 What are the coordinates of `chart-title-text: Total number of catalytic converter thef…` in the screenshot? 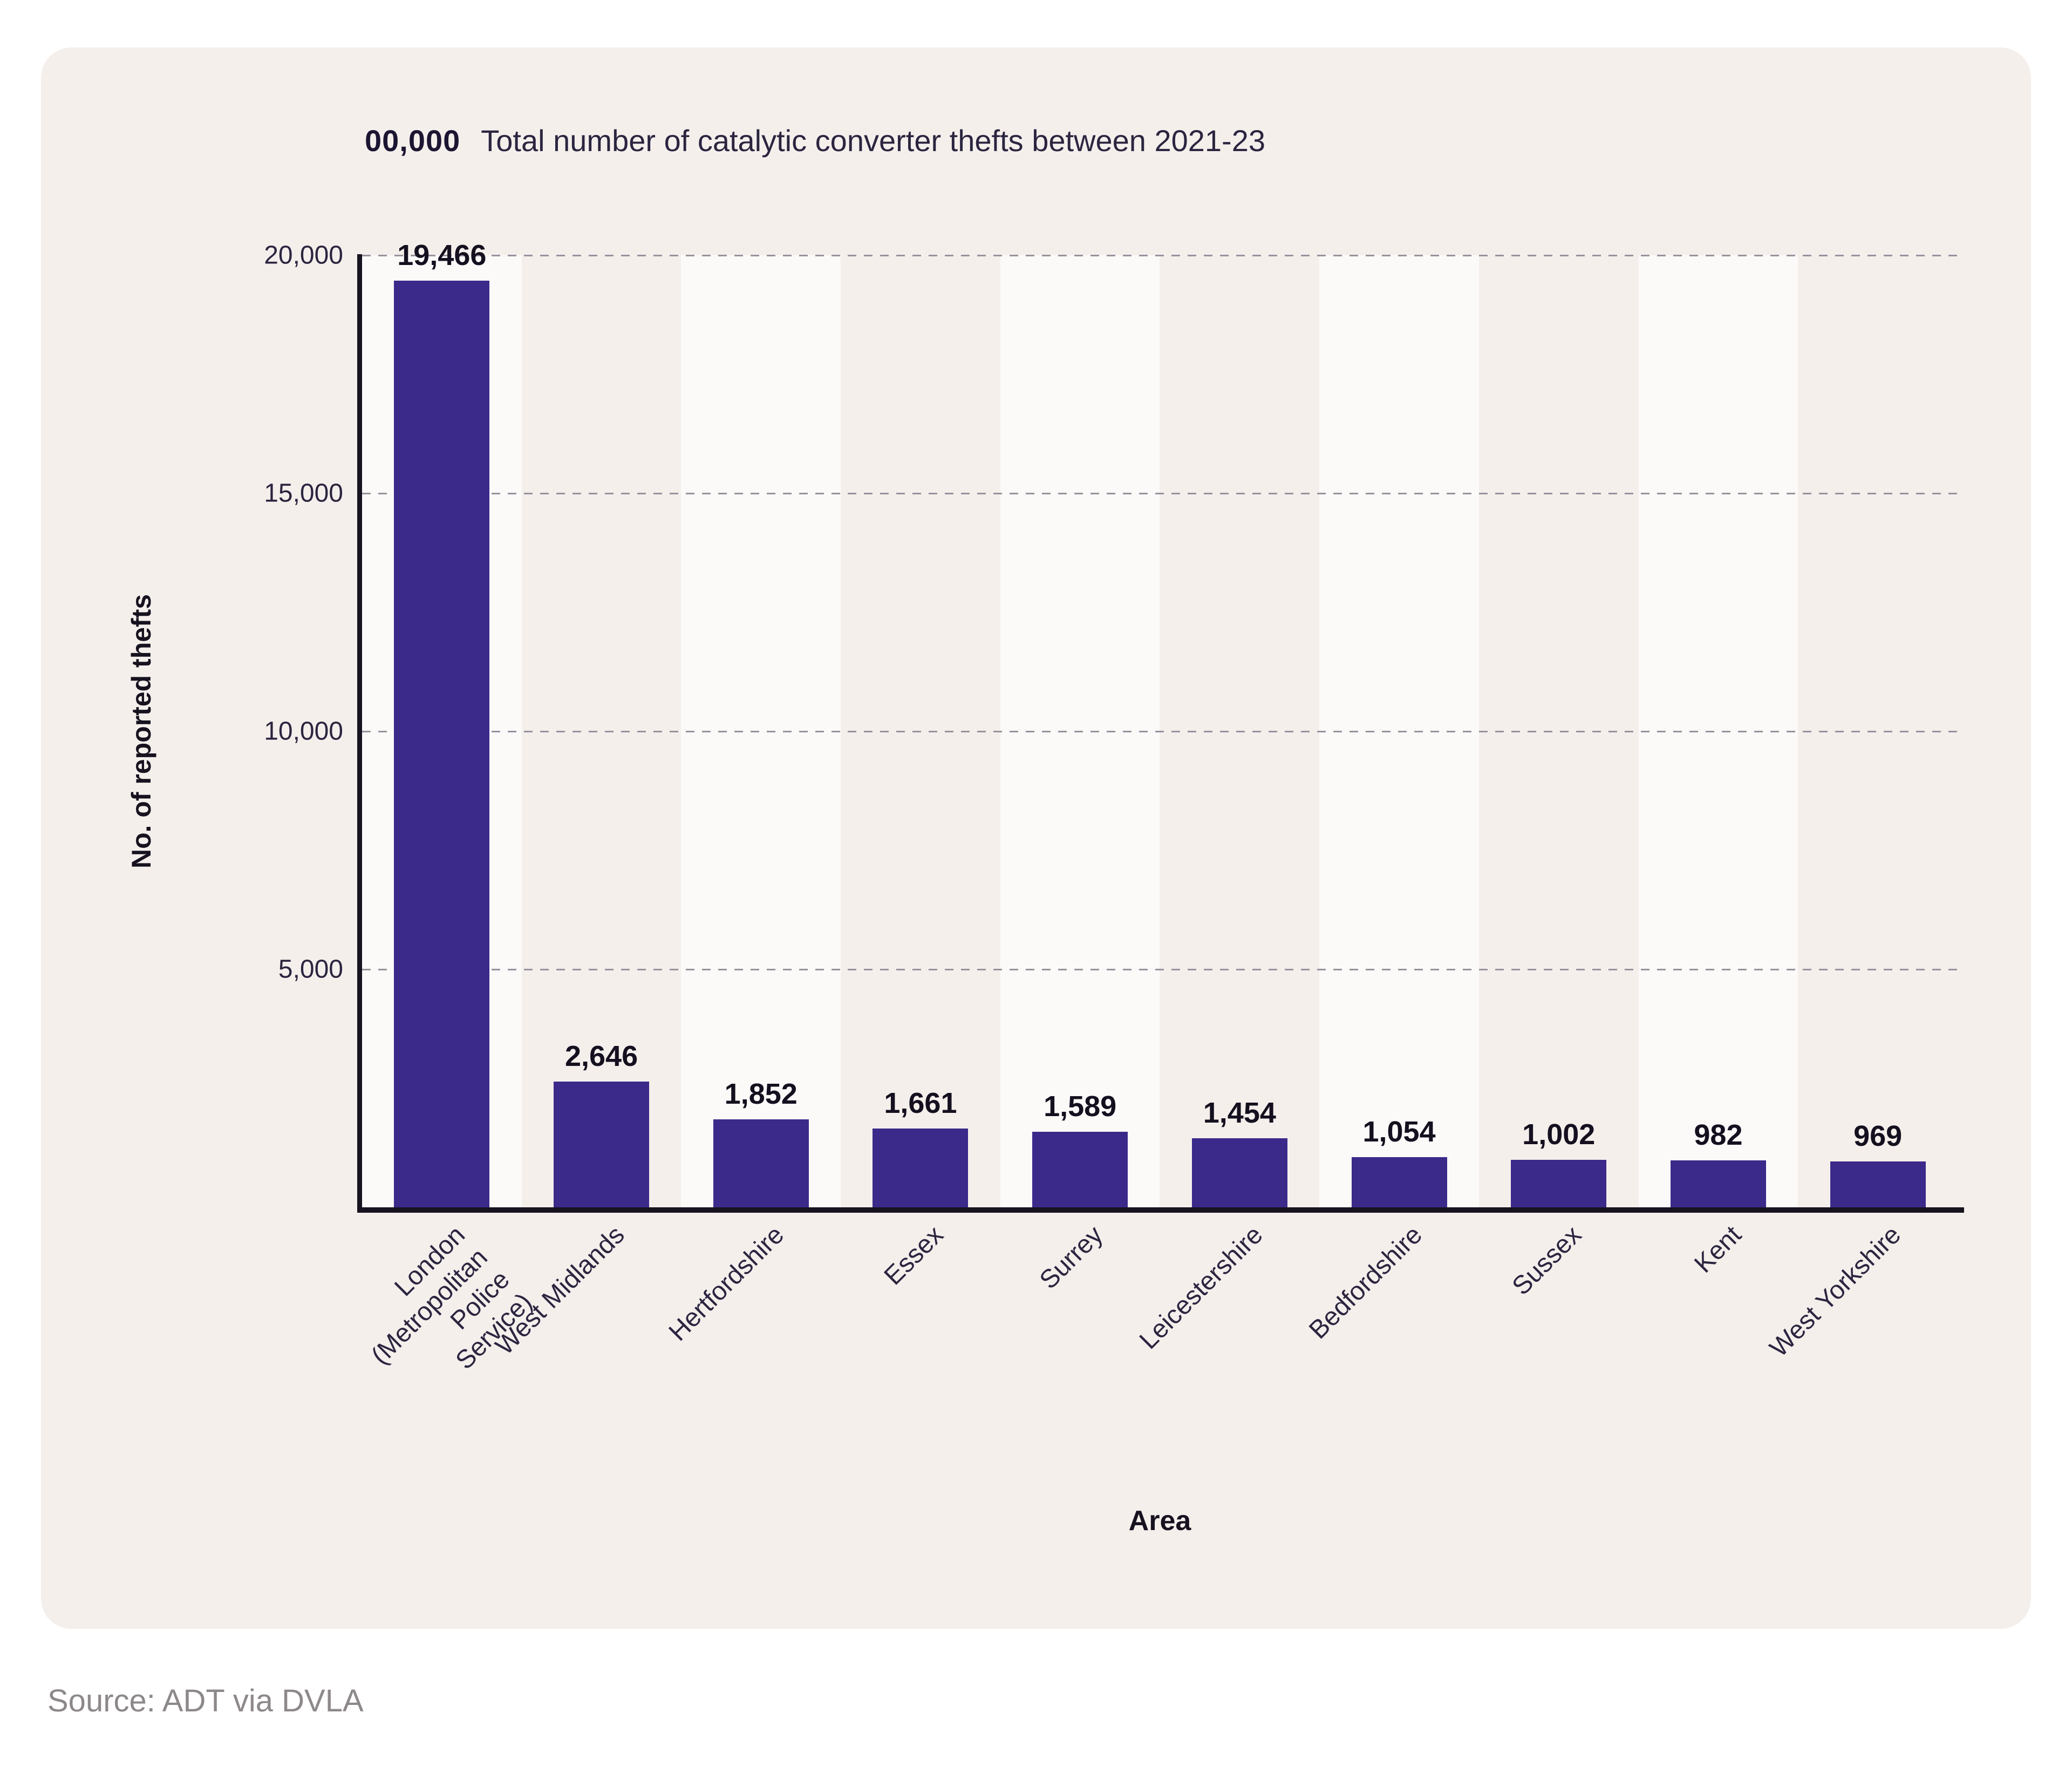 It's located at (873, 141).